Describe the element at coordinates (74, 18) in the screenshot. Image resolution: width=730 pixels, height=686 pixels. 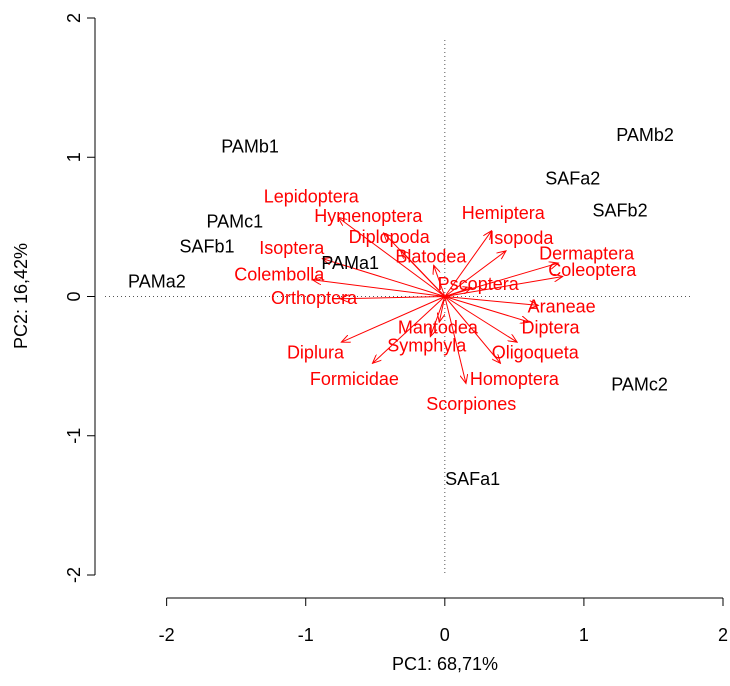
I see `y-tick-label: 2` at that location.